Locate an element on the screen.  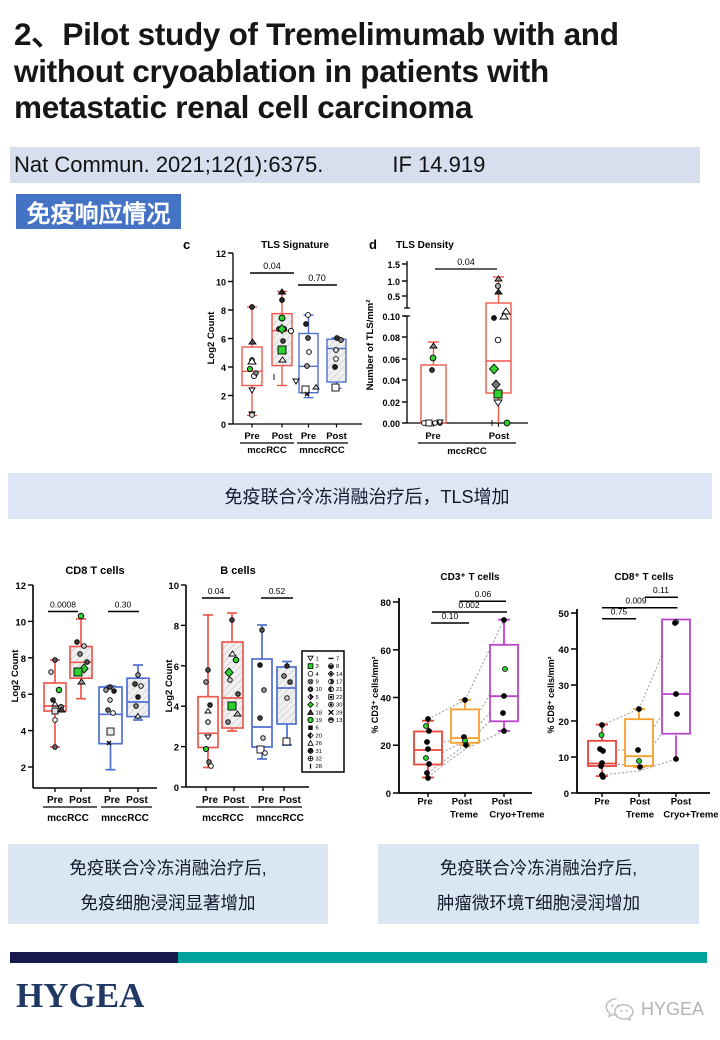
svg-text: 1 is located at coordinates (317, 659).